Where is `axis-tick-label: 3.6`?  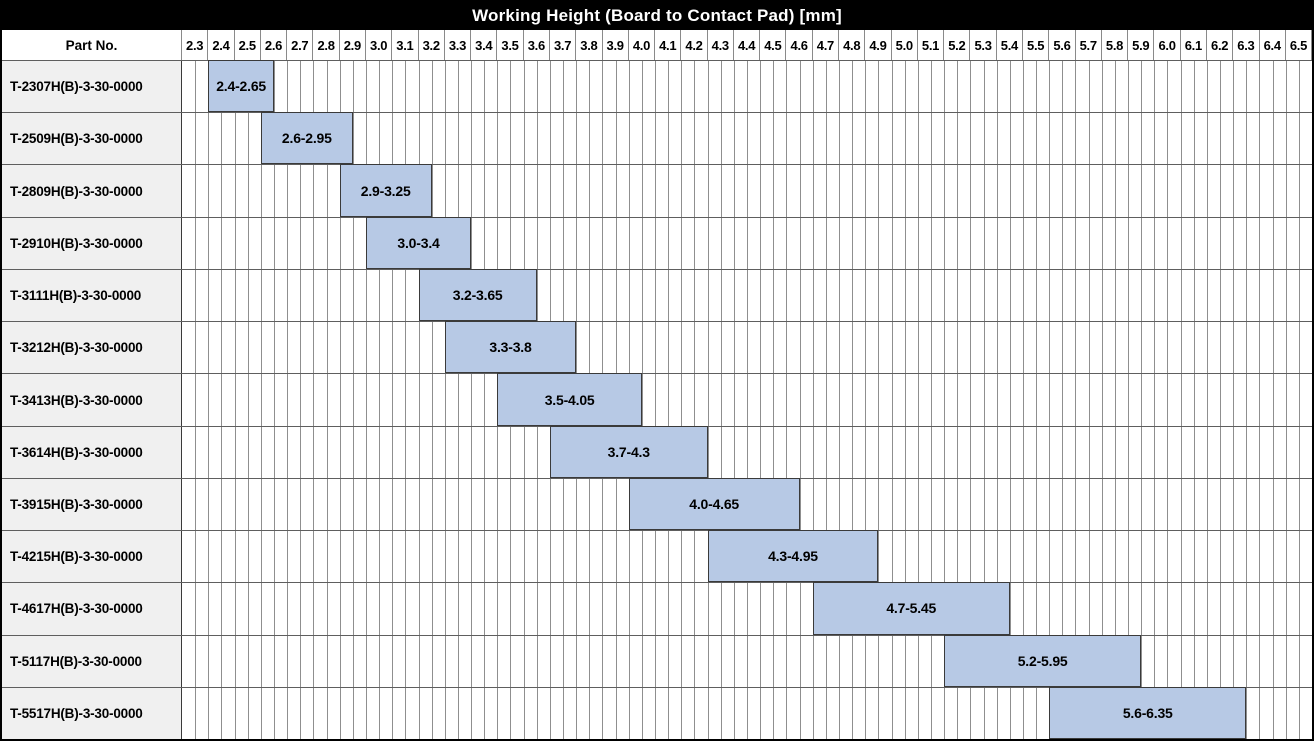
axis-tick-label: 3.6 is located at coordinates (537, 45).